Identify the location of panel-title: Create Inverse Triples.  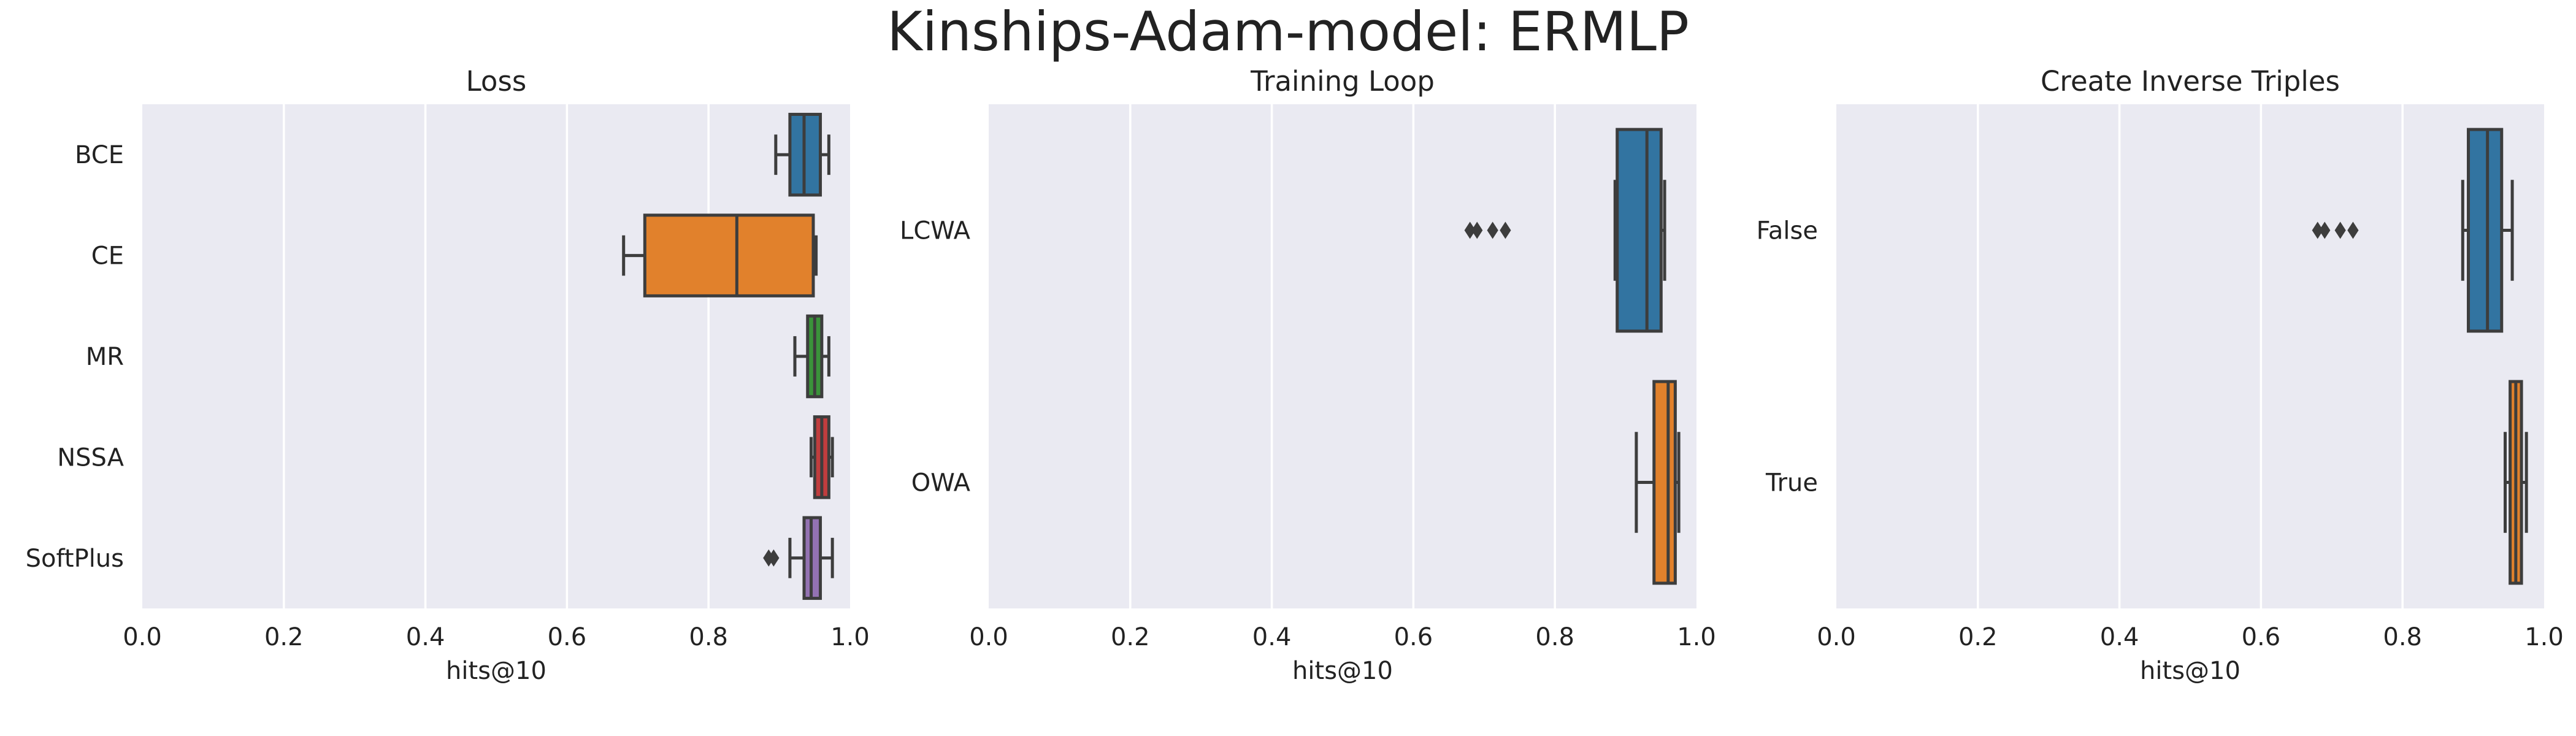
(2190, 81).